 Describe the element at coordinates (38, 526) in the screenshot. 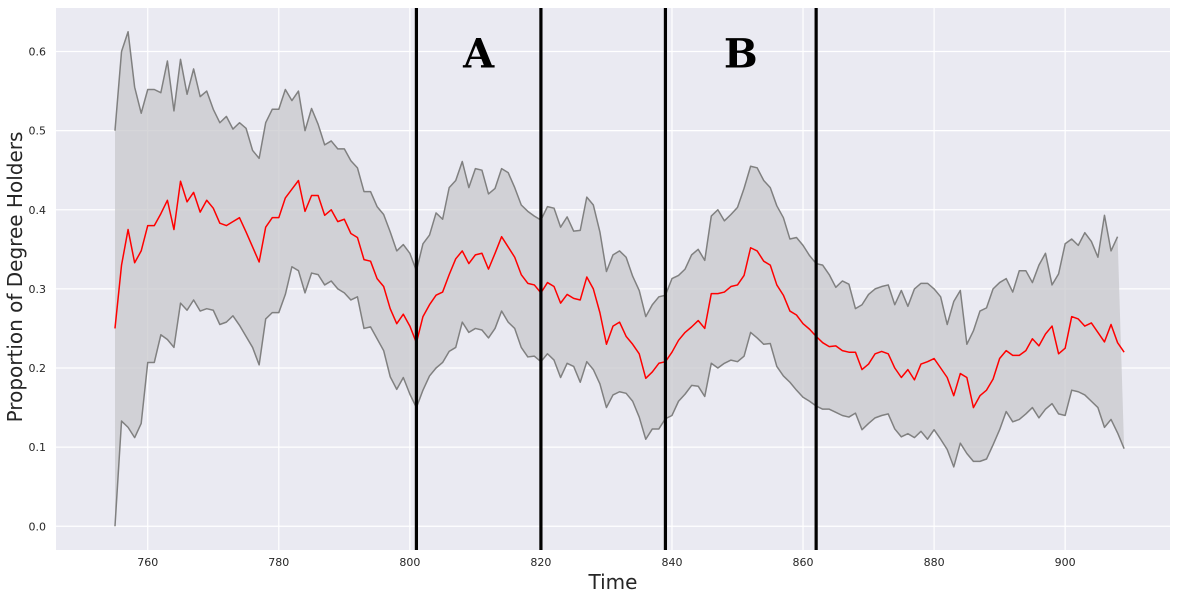

I see `y-tick-label: 0.0` at that location.